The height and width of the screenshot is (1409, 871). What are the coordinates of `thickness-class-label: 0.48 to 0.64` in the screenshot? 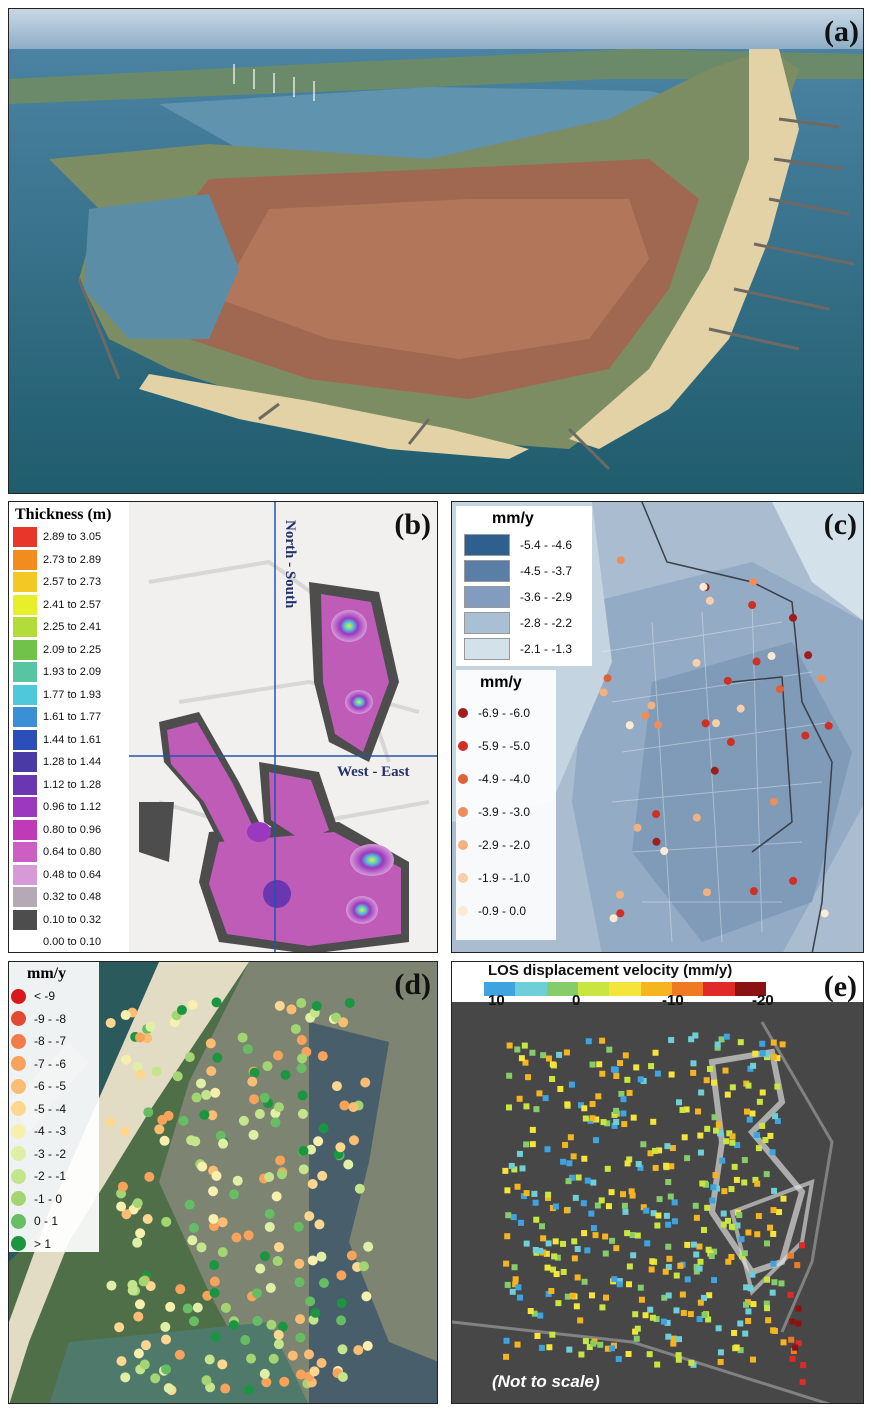 It's located at (72, 874).